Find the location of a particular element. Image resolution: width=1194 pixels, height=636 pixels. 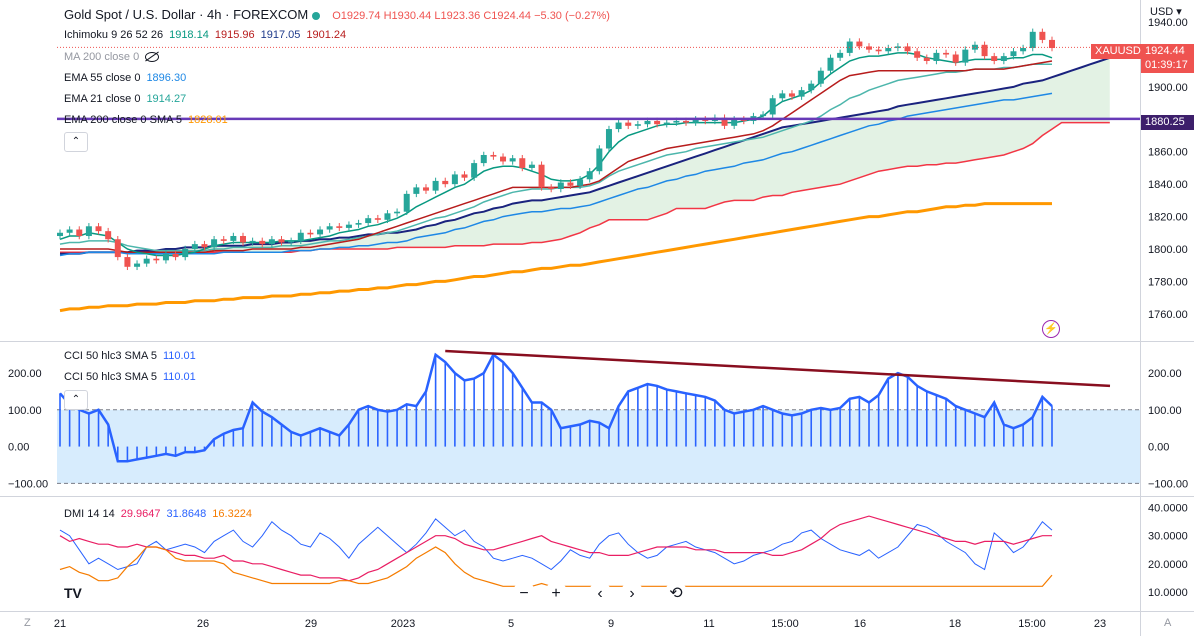

auto-scale-toggle: A is located at coordinates (1168, 623).